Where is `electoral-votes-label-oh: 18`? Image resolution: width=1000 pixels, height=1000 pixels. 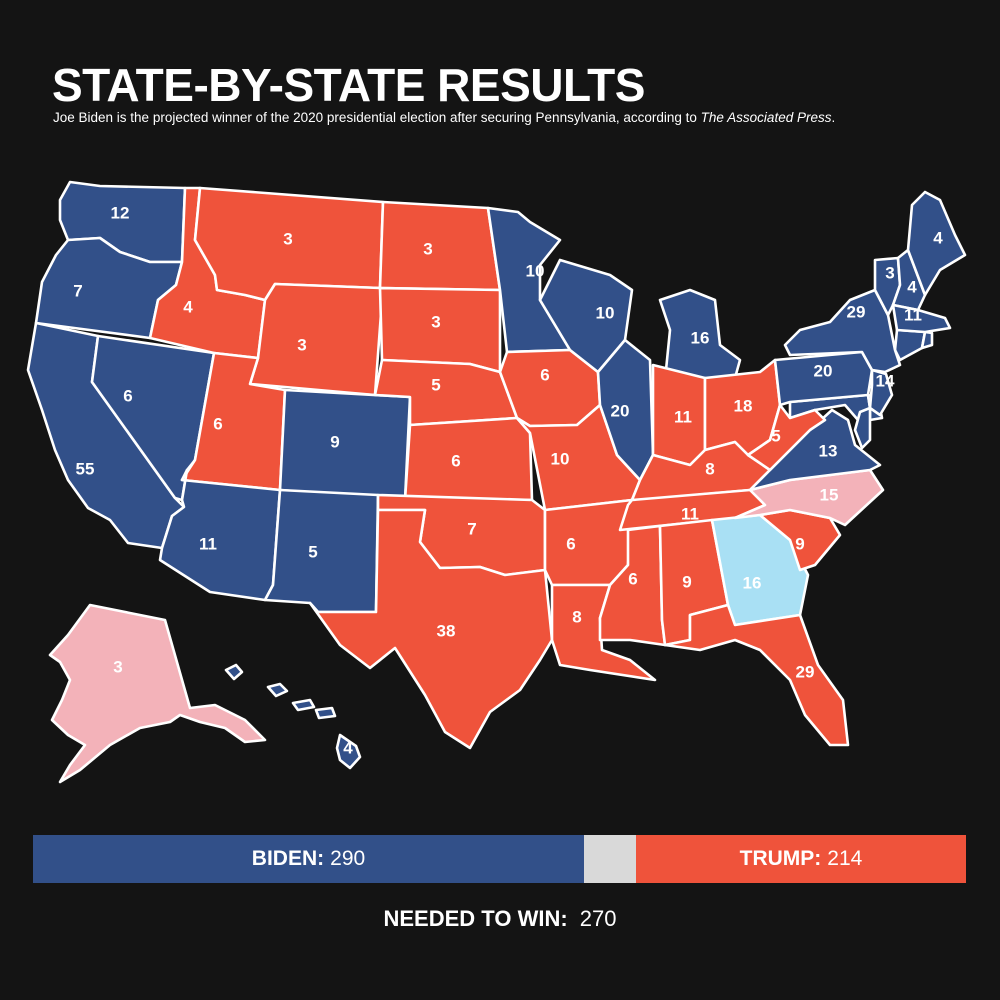 electoral-votes-label-oh: 18 is located at coordinates (743, 405).